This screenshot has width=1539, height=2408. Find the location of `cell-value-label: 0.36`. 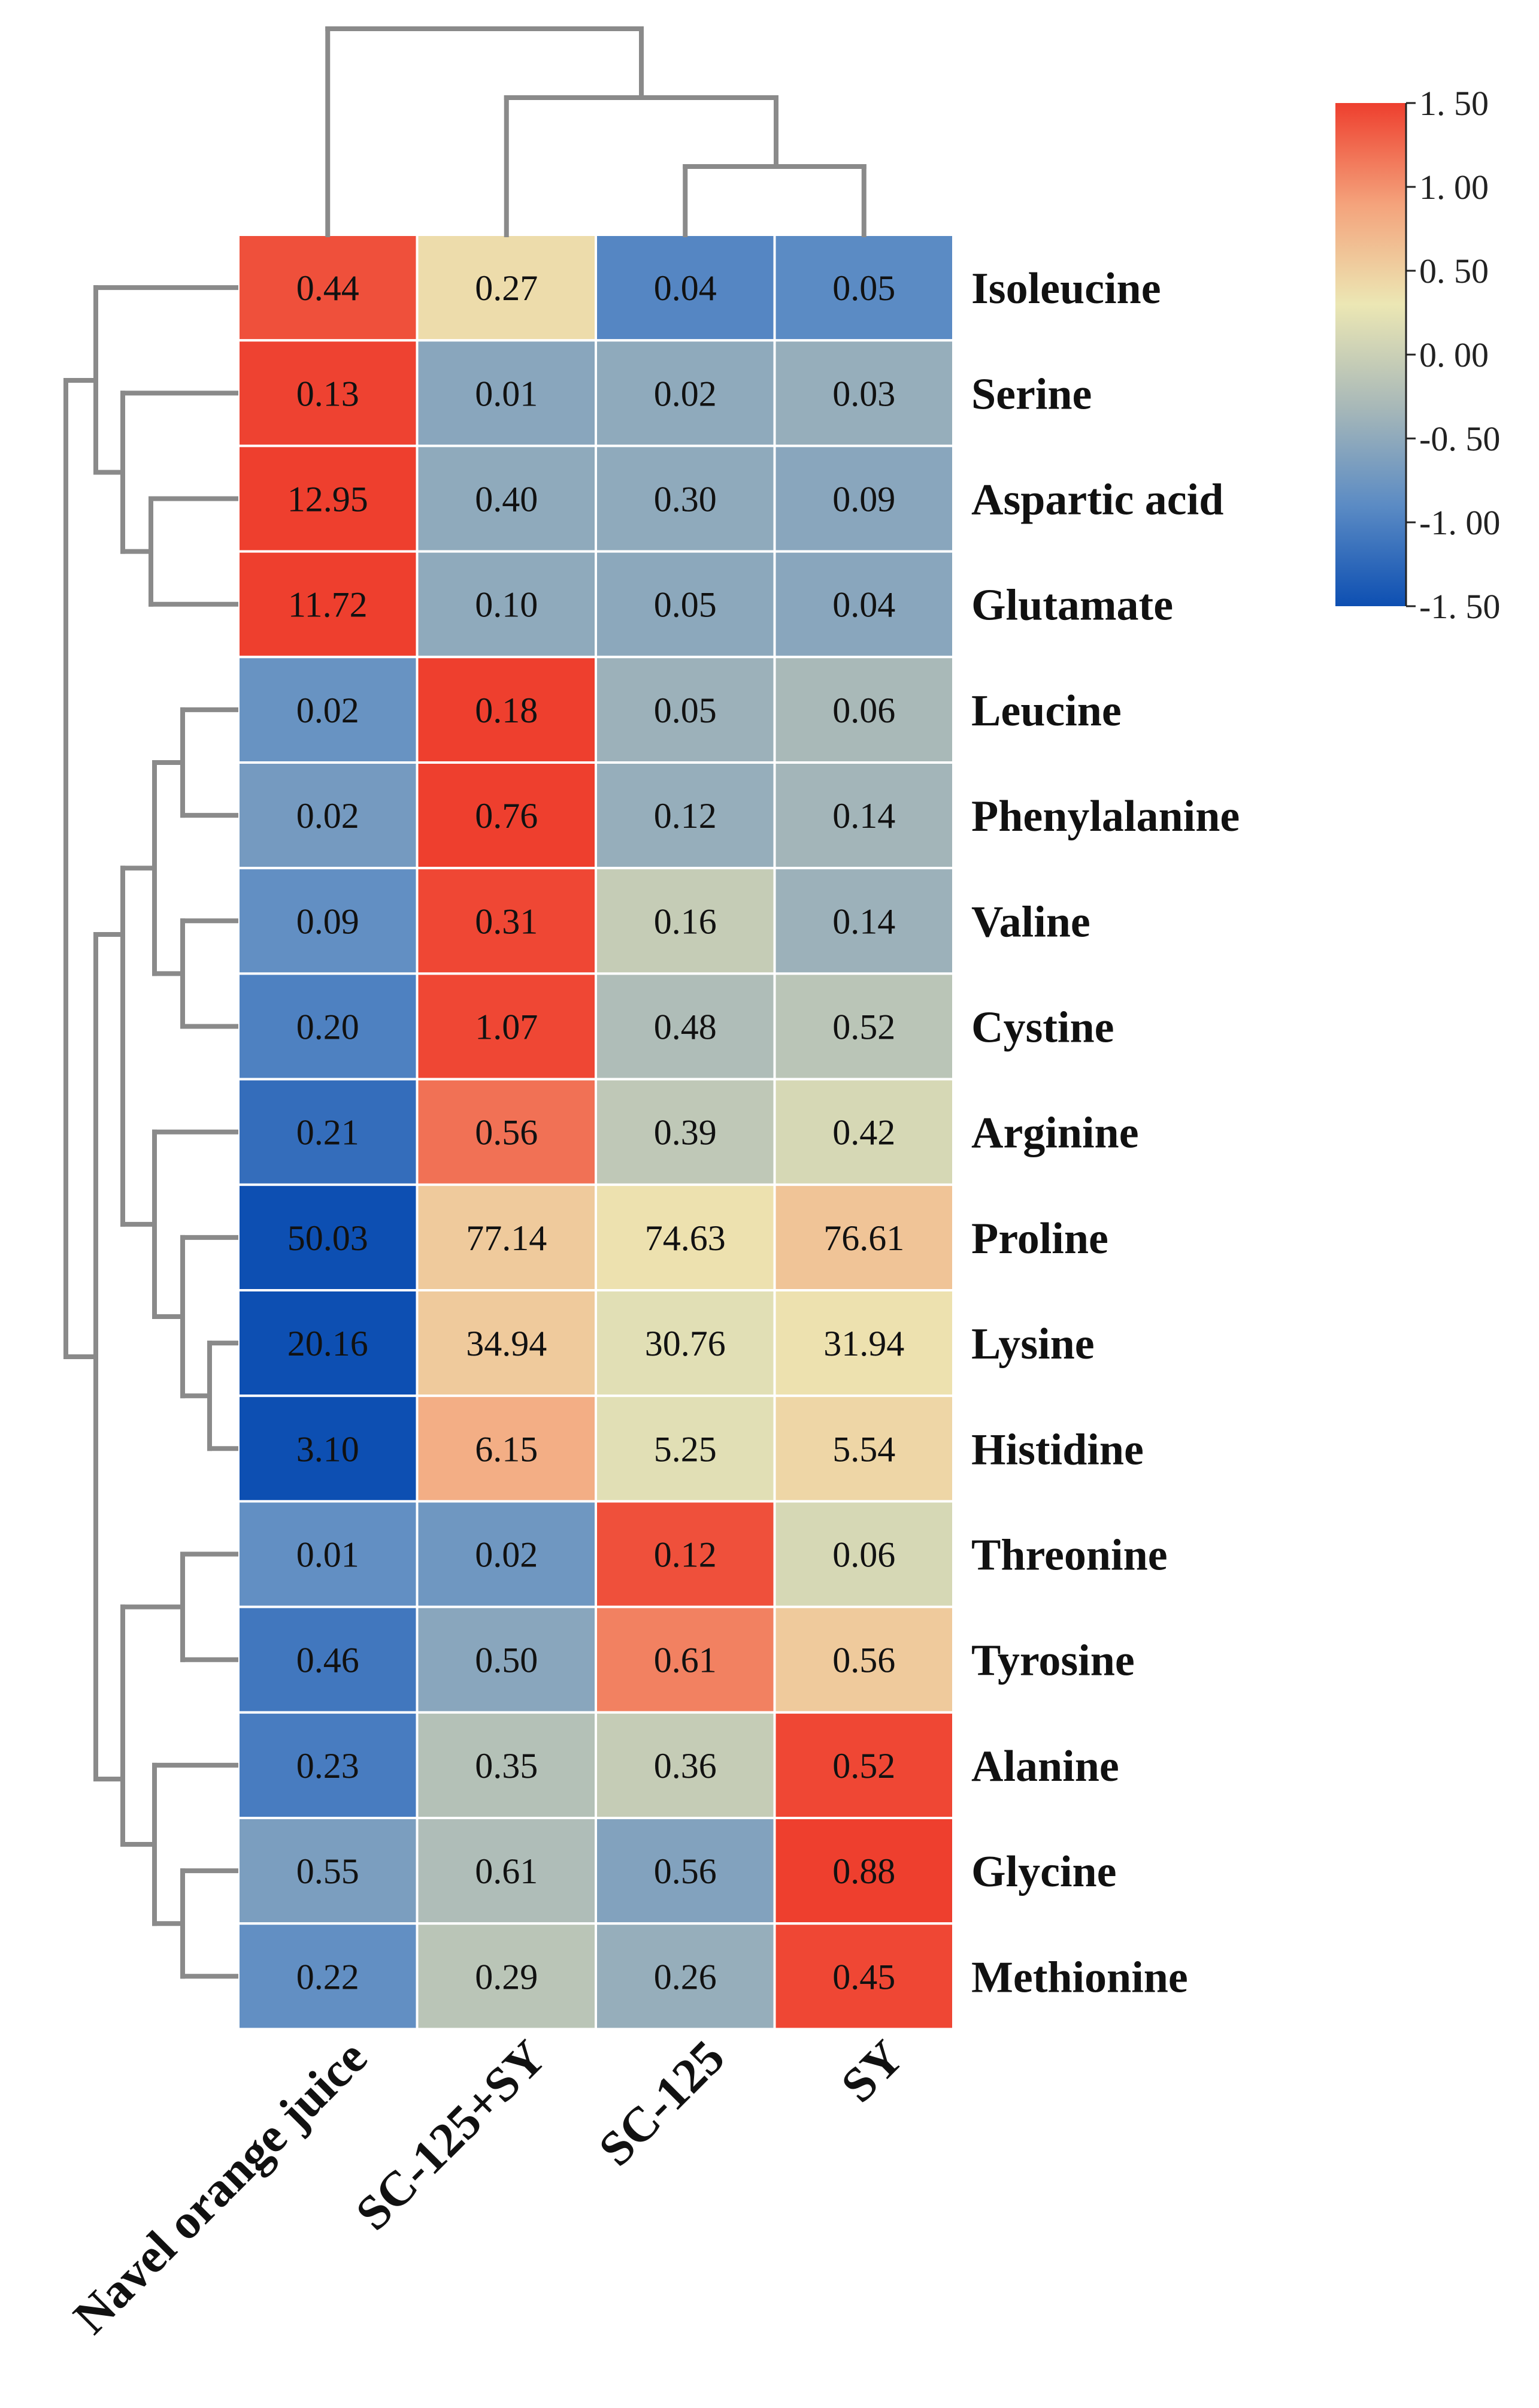

cell-value-label: 0.36 is located at coordinates (685, 1766).